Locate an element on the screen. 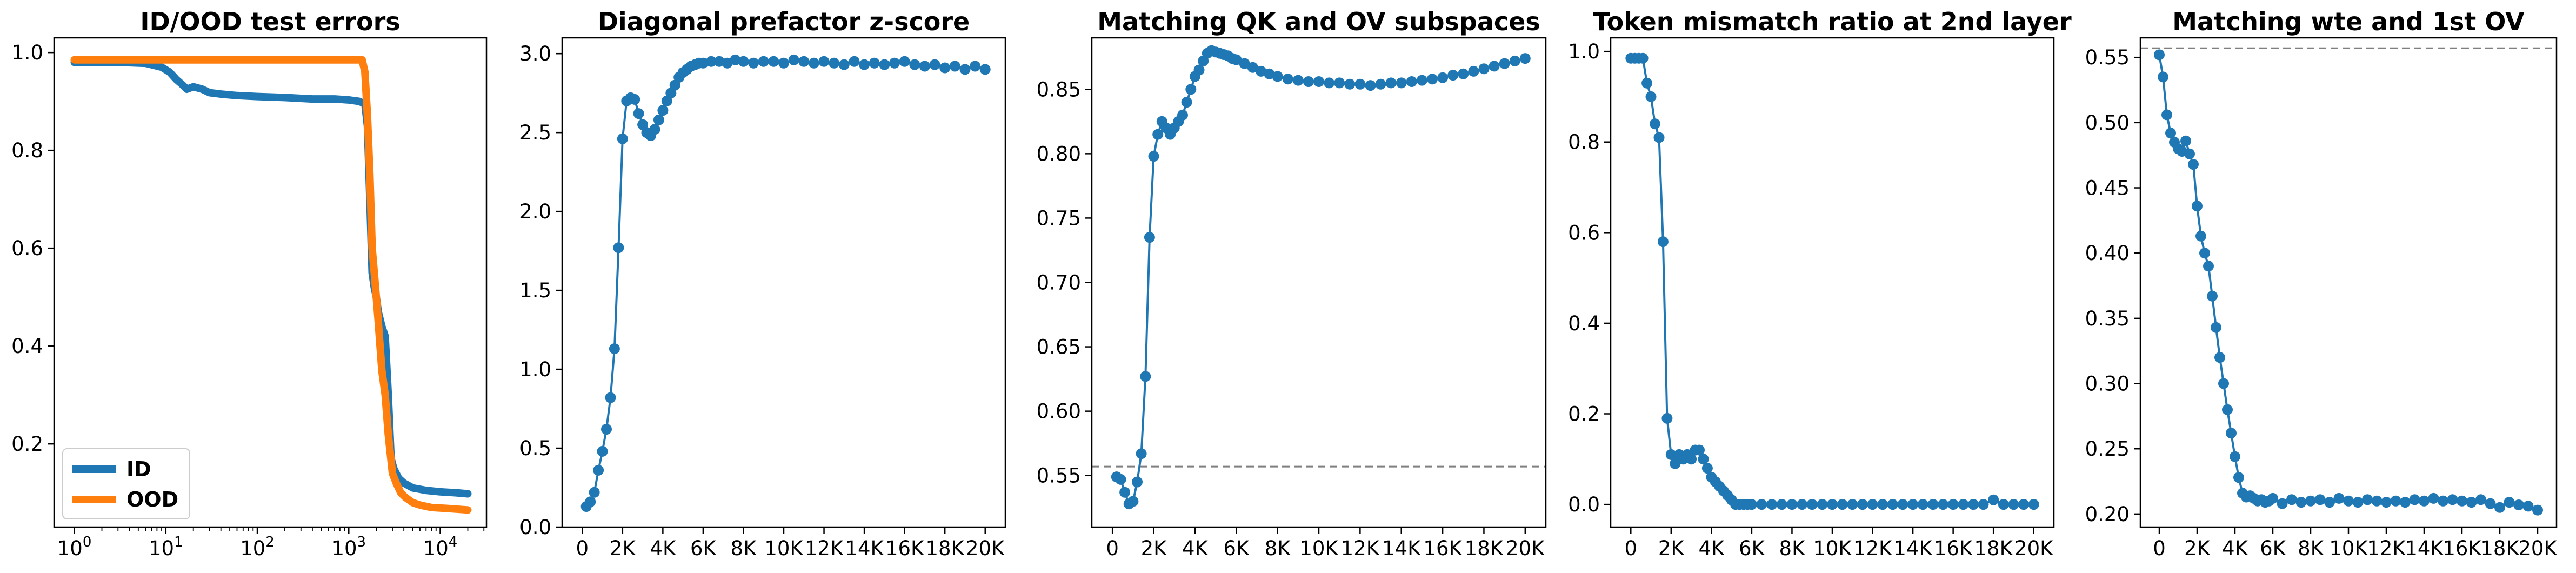 This screenshot has height=573, width=2576. y-tick-label: 0.35 is located at coordinates (2108, 319).